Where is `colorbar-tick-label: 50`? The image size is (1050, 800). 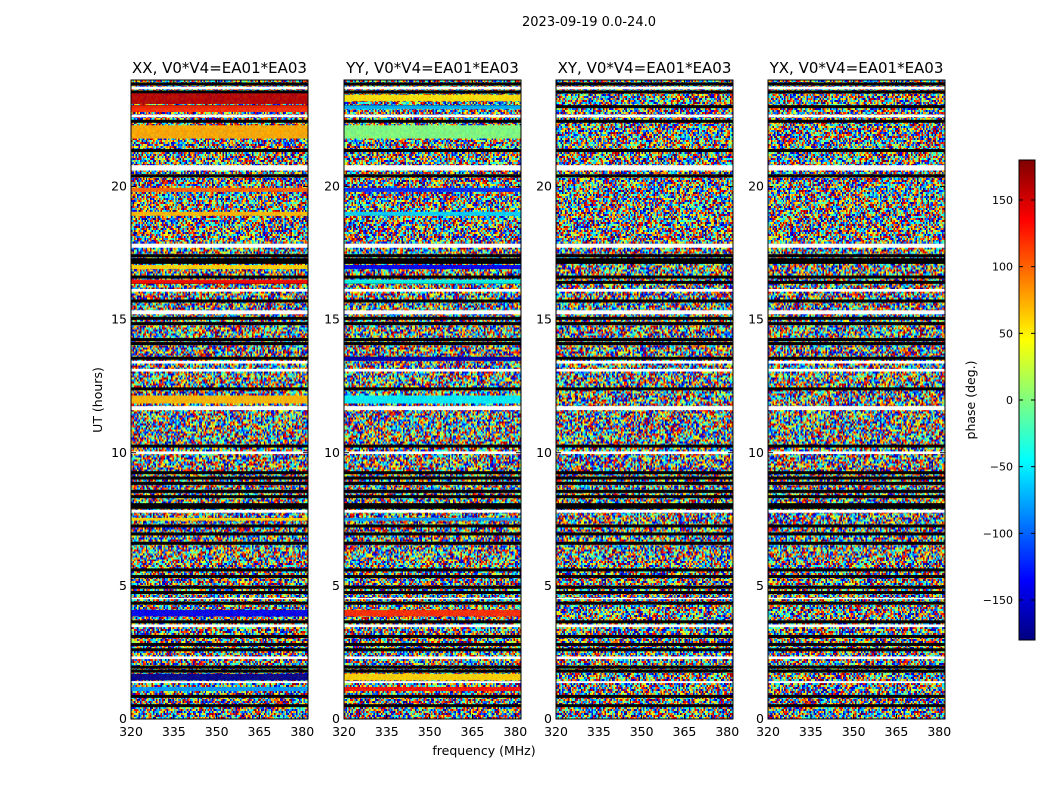 colorbar-tick-label: 50 is located at coordinates (1006, 333).